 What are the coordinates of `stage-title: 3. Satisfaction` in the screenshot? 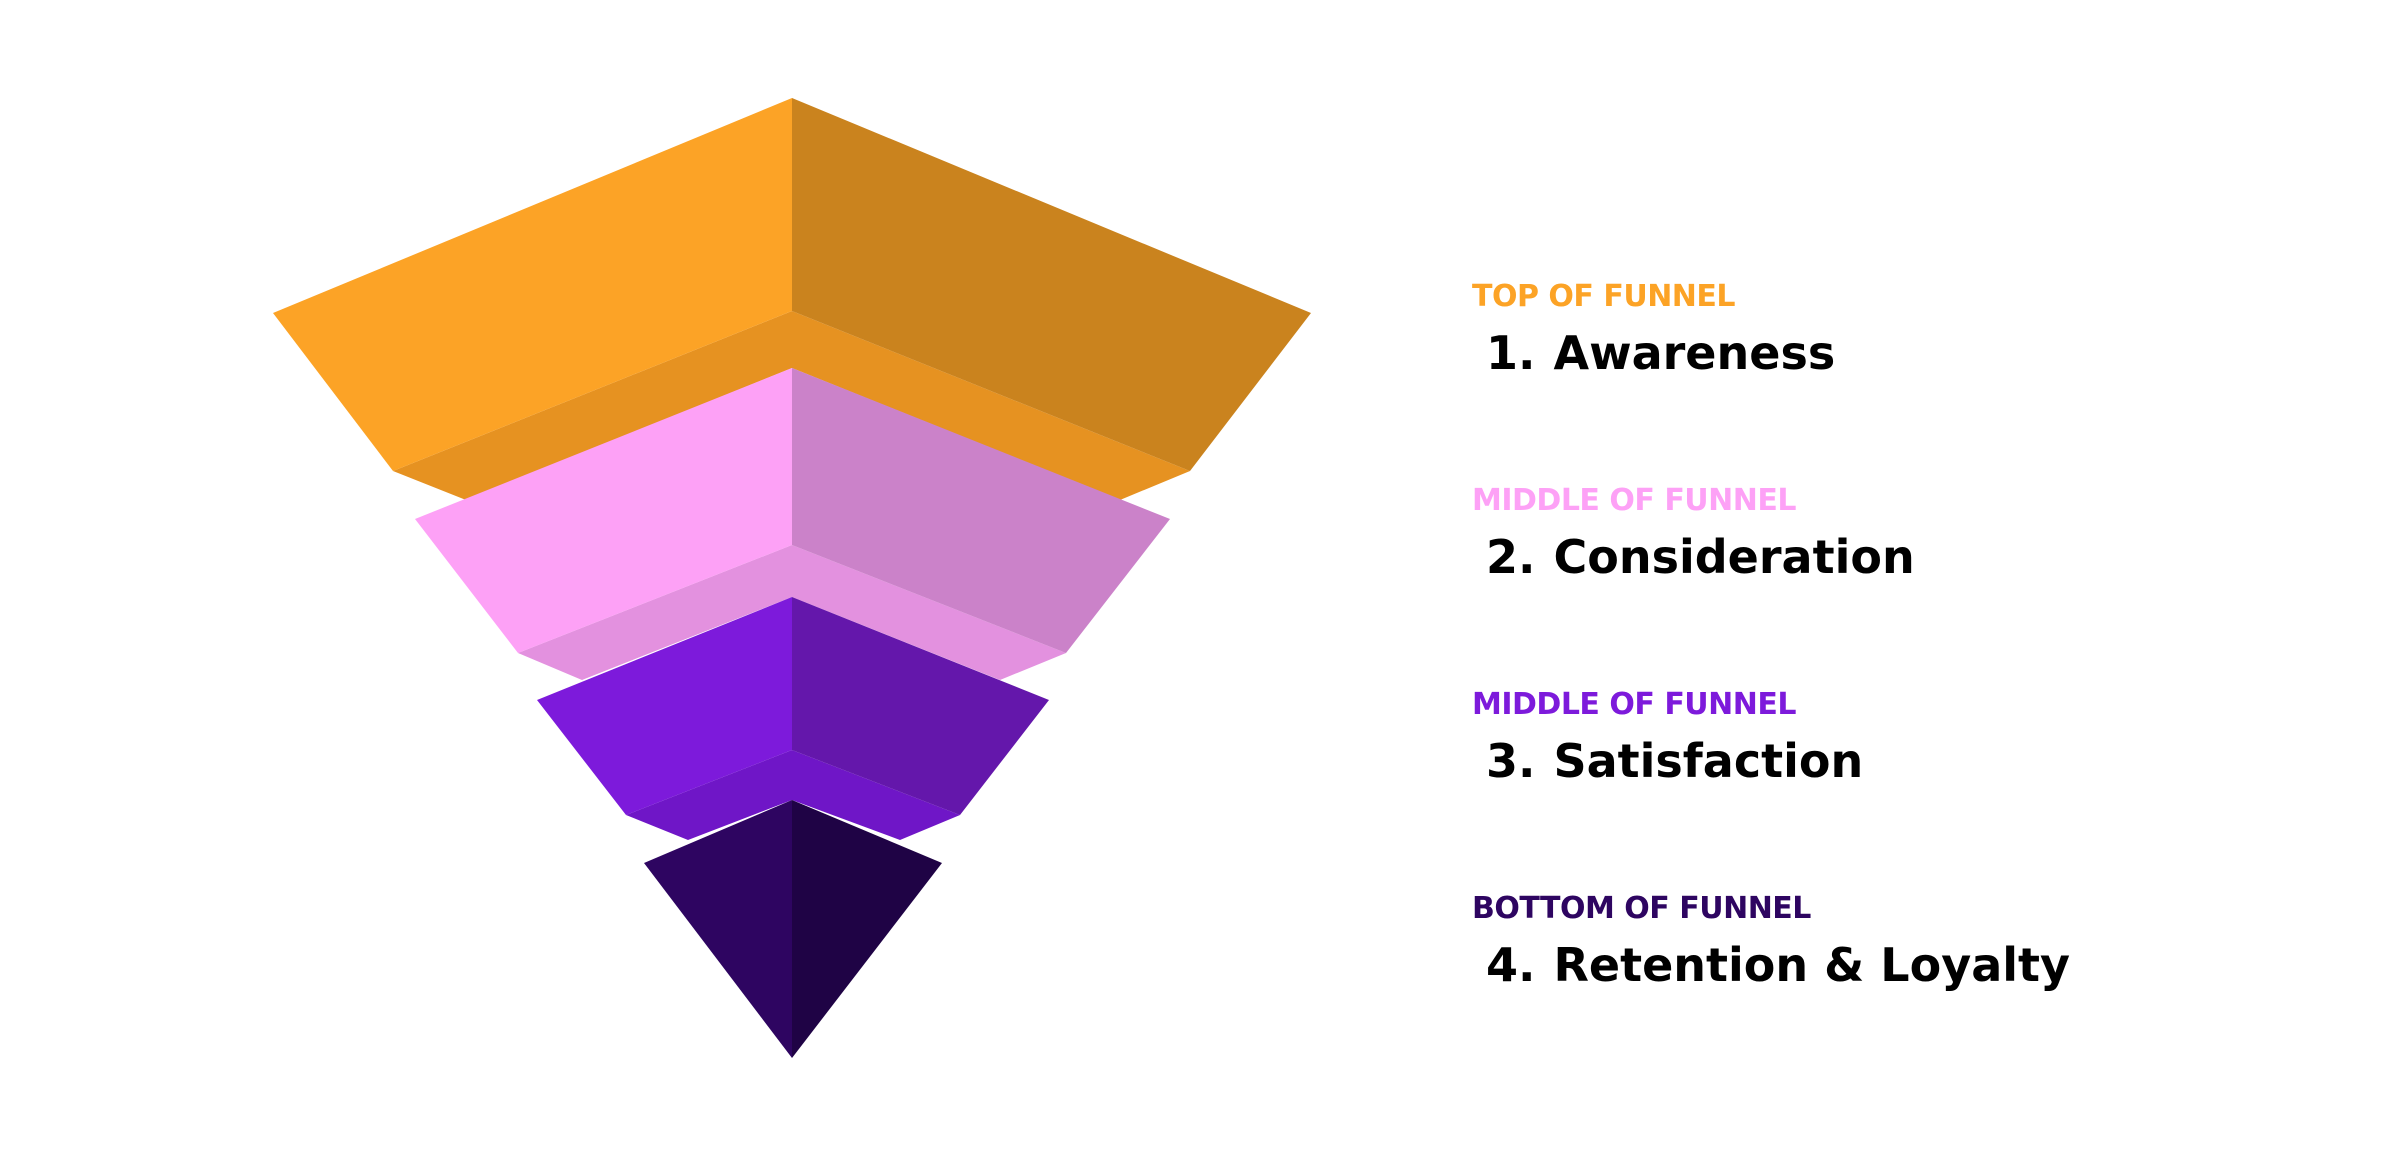 It's located at (1919, 761).